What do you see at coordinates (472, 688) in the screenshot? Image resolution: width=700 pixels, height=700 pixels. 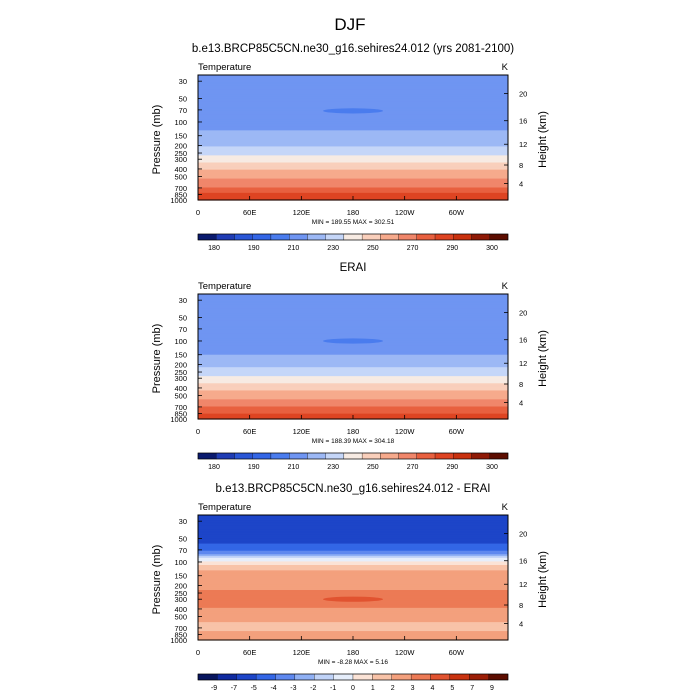 I see `colorbar-label: 7` at bounding box center [472, 688].